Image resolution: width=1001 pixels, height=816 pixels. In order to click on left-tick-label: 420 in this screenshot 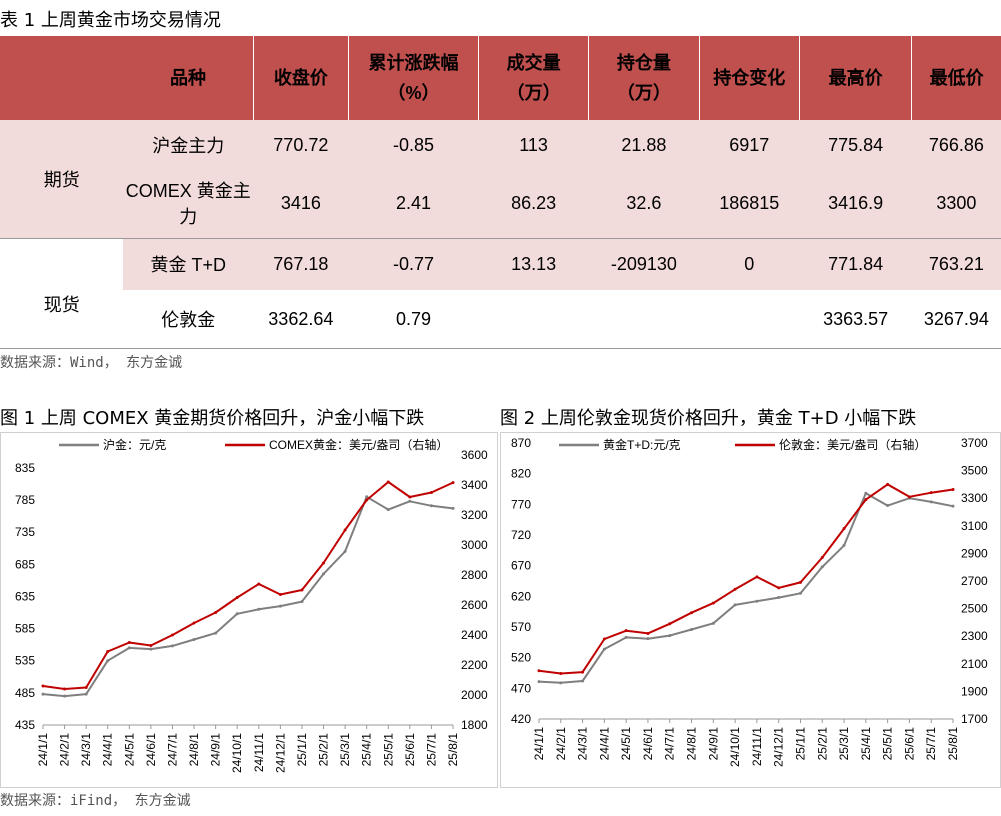, I will do `click(521, 719)`.